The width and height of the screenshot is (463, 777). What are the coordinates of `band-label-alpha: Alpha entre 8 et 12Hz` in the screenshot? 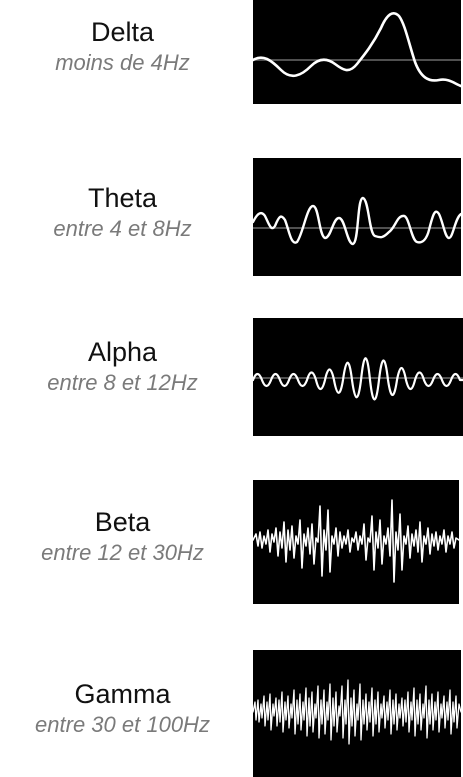 It's located at (122, 367).